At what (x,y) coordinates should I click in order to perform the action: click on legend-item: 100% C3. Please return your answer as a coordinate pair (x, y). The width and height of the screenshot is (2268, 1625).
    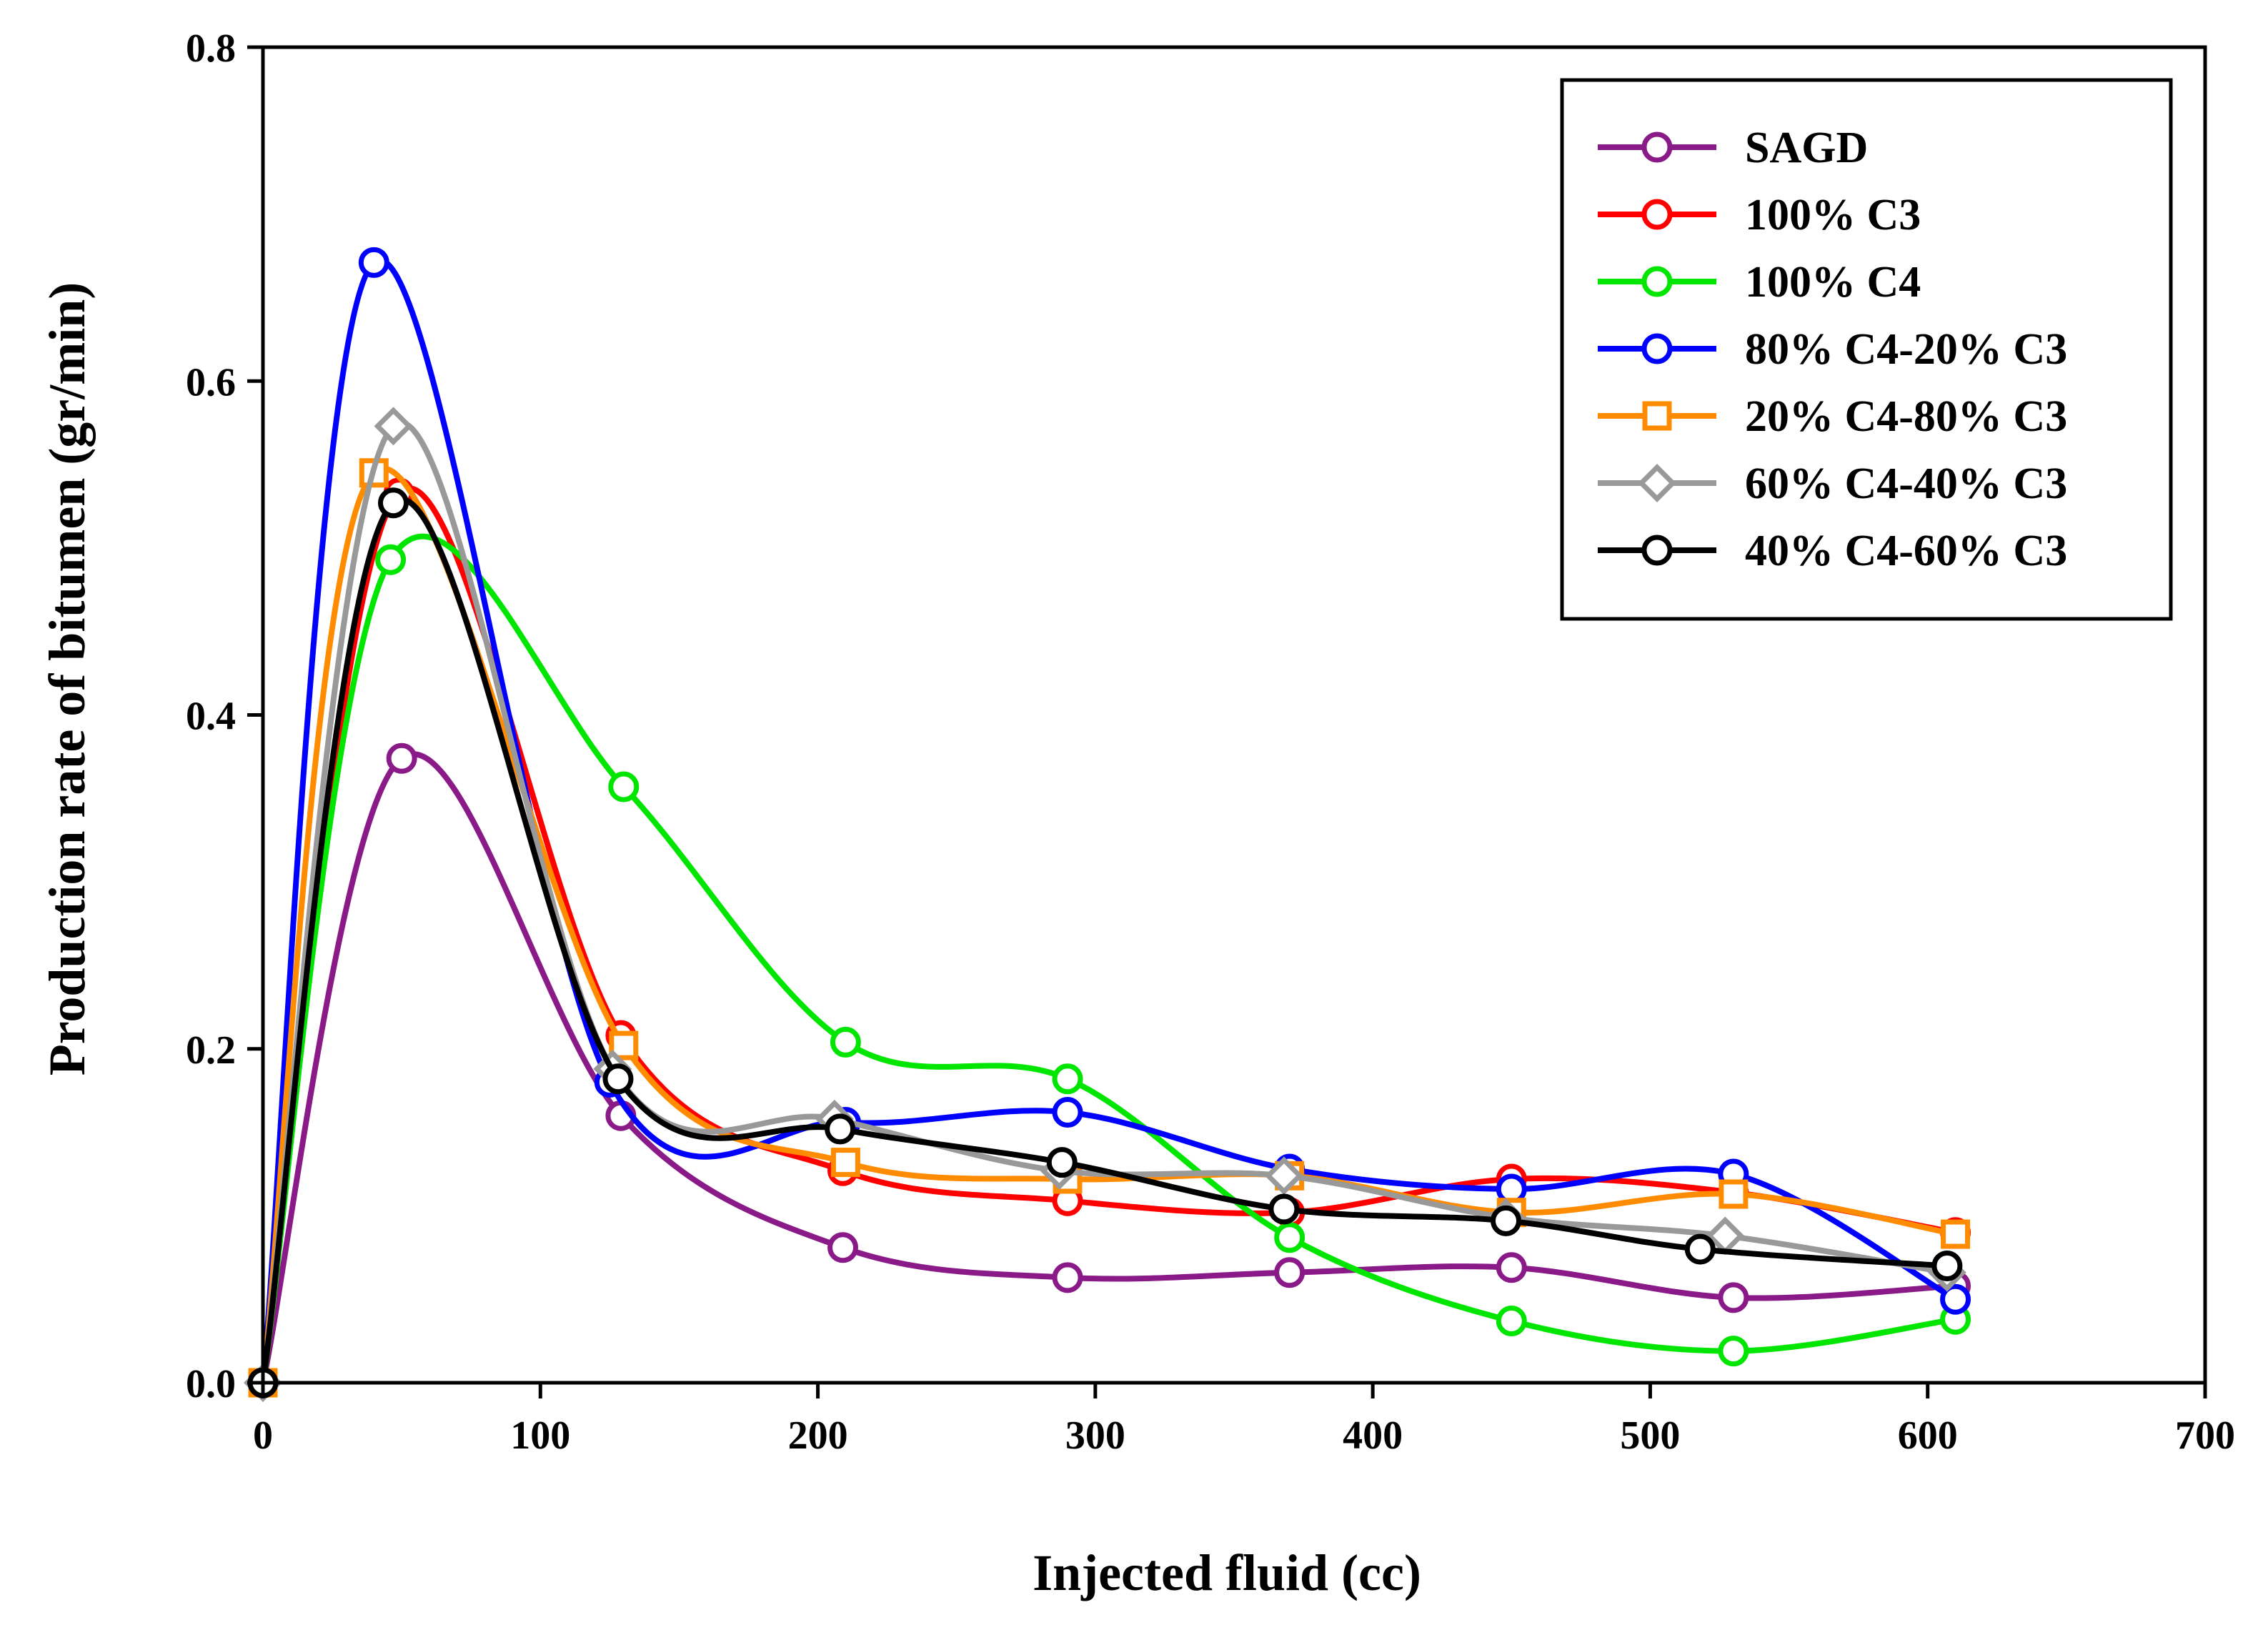
    Looking at the image, I should click on (1760, 215).